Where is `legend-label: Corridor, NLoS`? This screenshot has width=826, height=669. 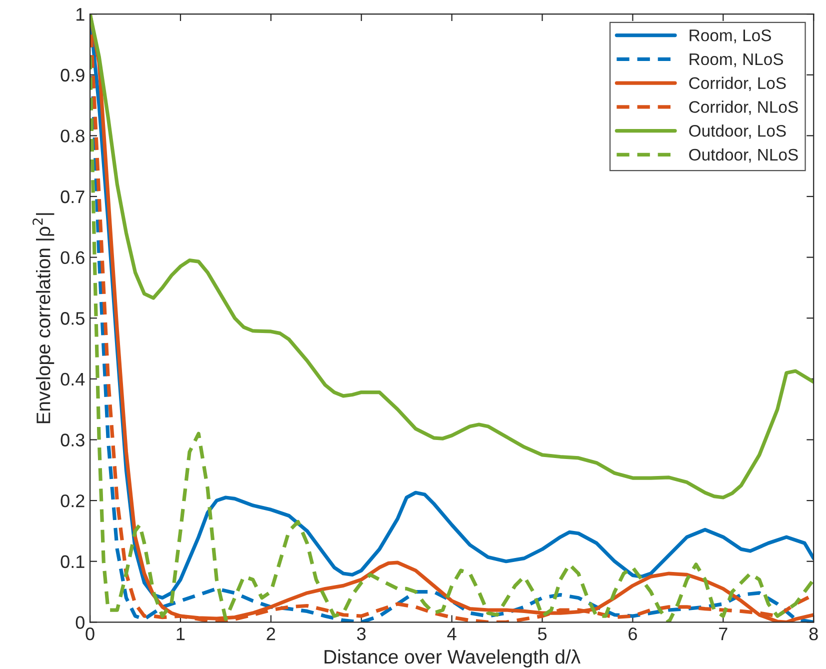
legend-label: Corridor, NLoS is located at coordinates (743, 107).